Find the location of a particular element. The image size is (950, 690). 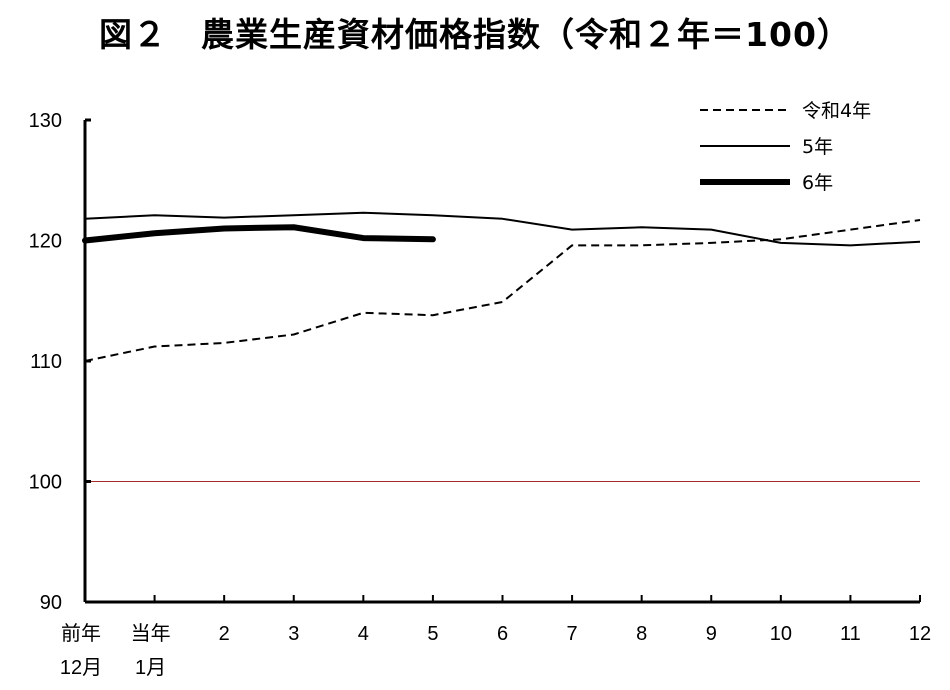

legend: 令和4年 5年 6年 is located at coordinates (785, 147).